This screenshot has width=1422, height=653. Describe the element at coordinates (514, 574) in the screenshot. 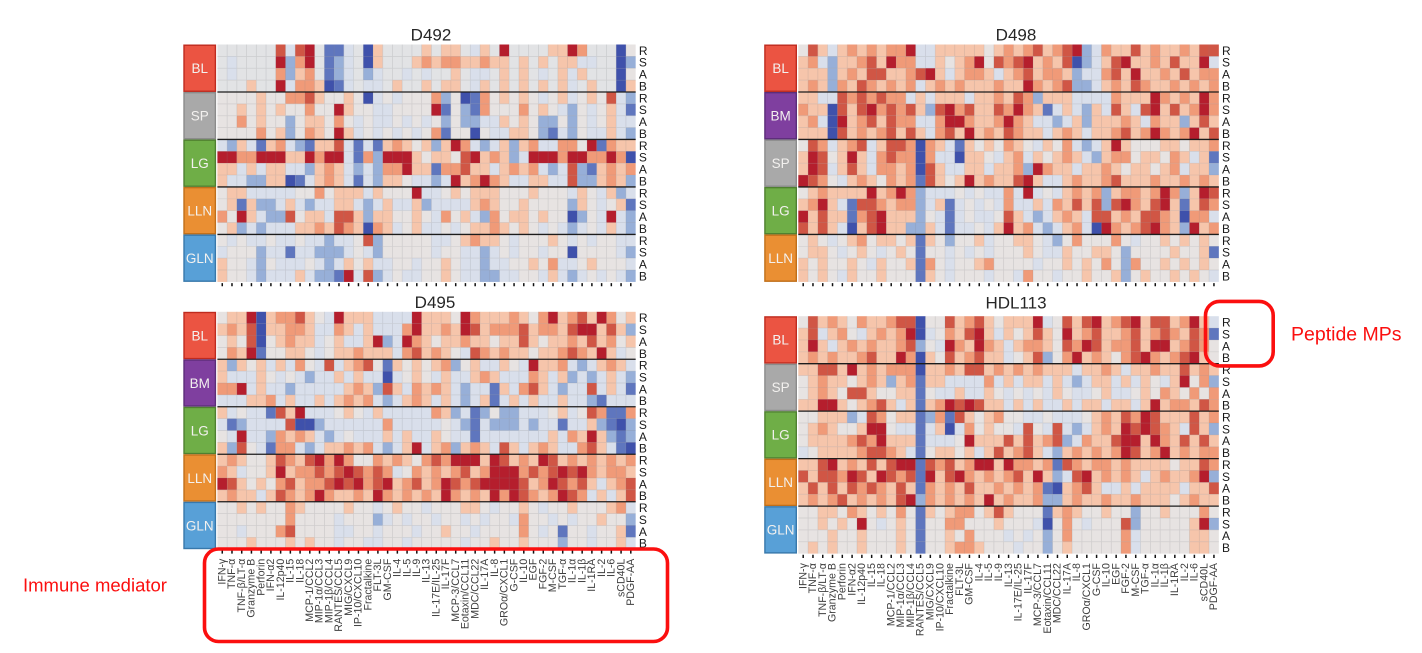

I see `svg-text: G-CSF` at that location.